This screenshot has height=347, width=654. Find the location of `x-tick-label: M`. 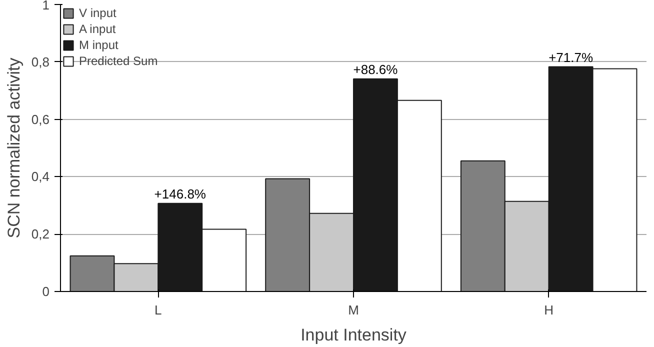

x-tick-label: M is located at coordinates (353, 310).